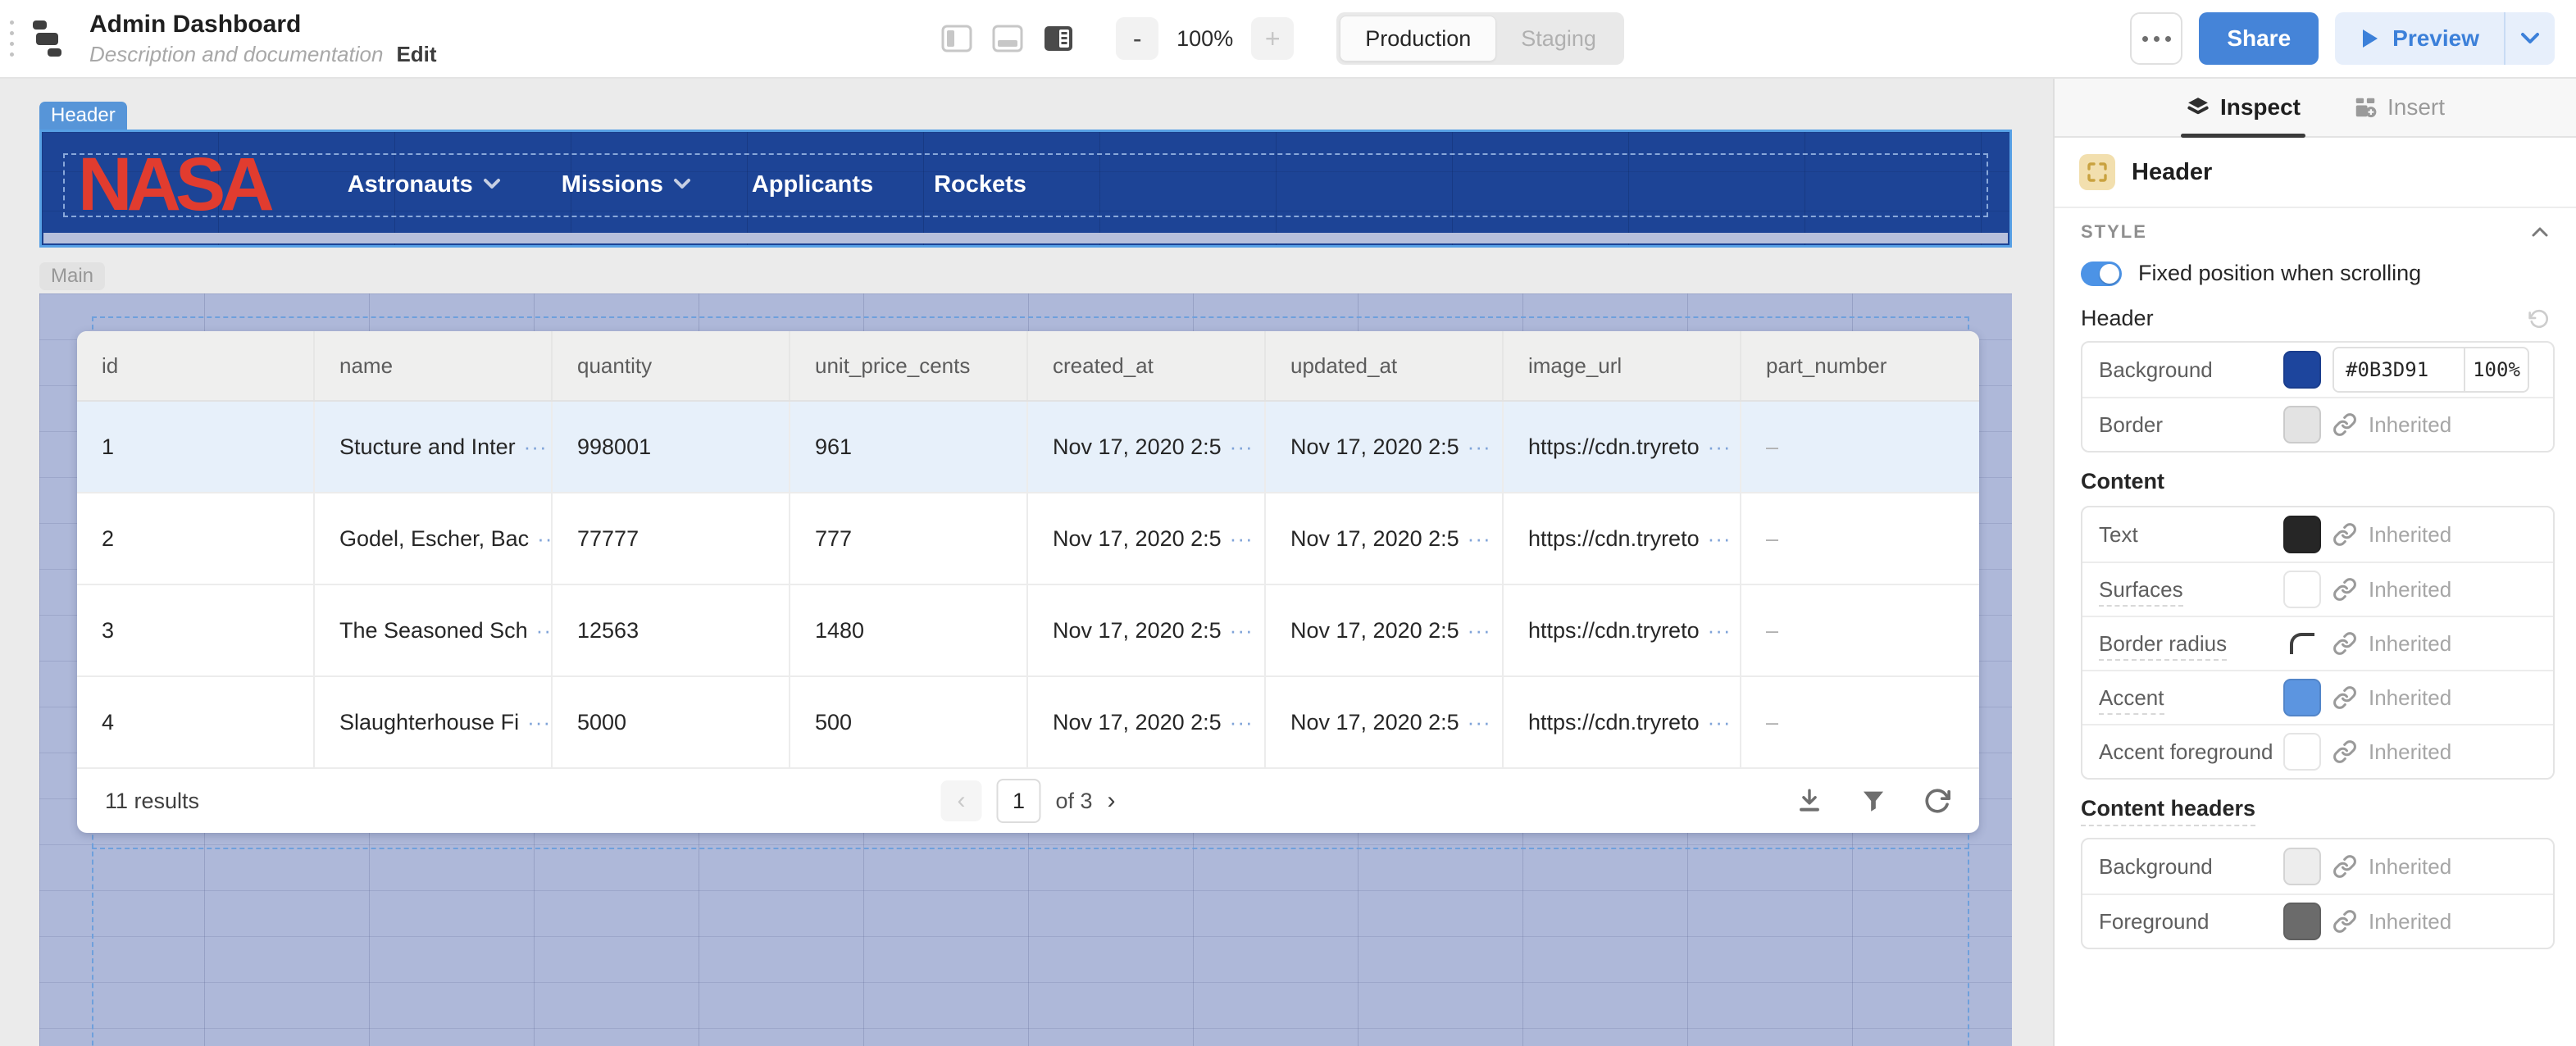 This screenshot has height=1046, width=2576. What do you see at coordinates (2436, 38) in the screenshot?
I see `preview-label: Preview` at bounding box center [2436, 38].